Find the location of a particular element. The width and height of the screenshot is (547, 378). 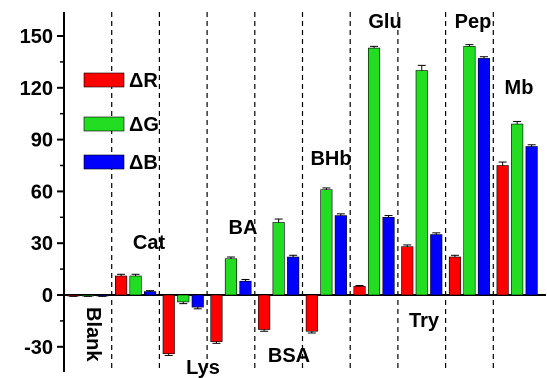

y-tick-label: 120 is located at coordinates (36, 89).